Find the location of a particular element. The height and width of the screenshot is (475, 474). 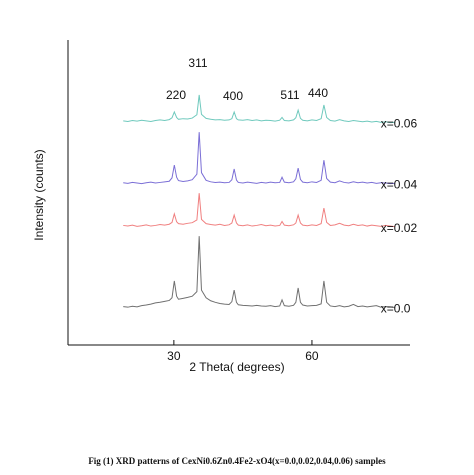

x-tick-label: 30 is located at coordinates (174, 356).